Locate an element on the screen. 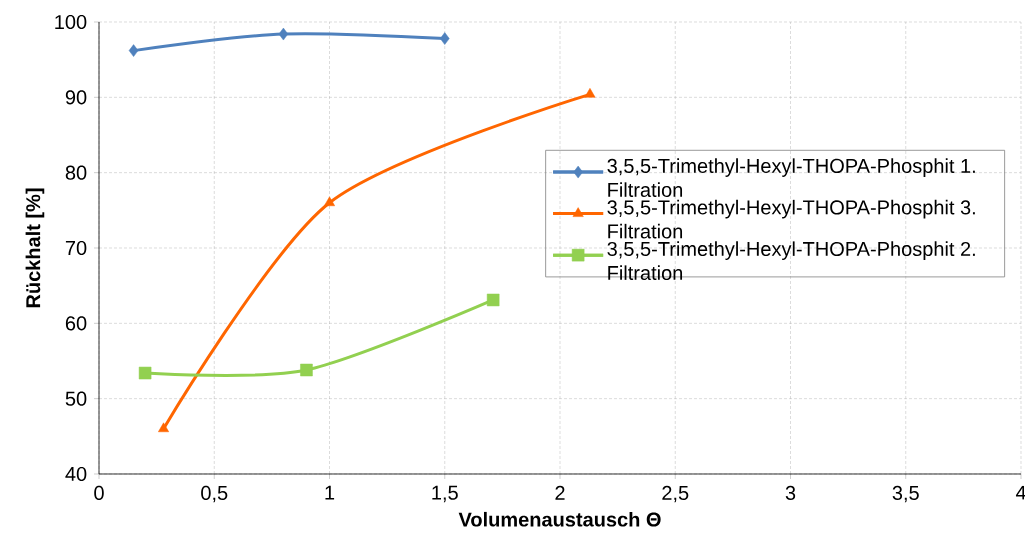  y-axis-title: Rückhalt [%] is located at coordinates (35, 248).